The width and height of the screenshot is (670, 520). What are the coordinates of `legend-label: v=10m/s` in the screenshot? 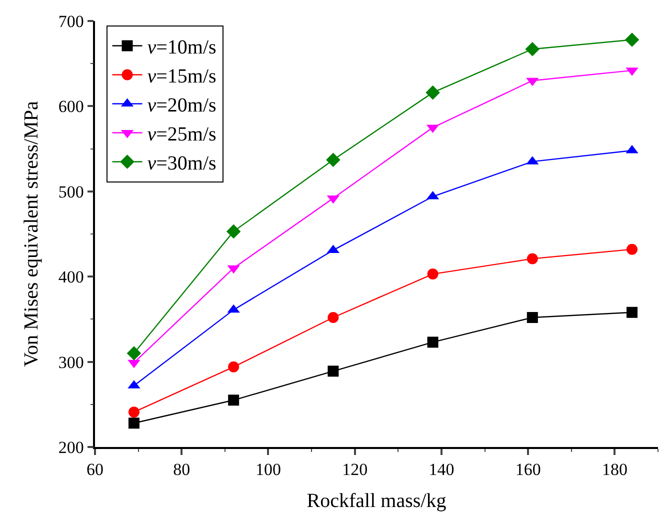 It's located at (182, 47).